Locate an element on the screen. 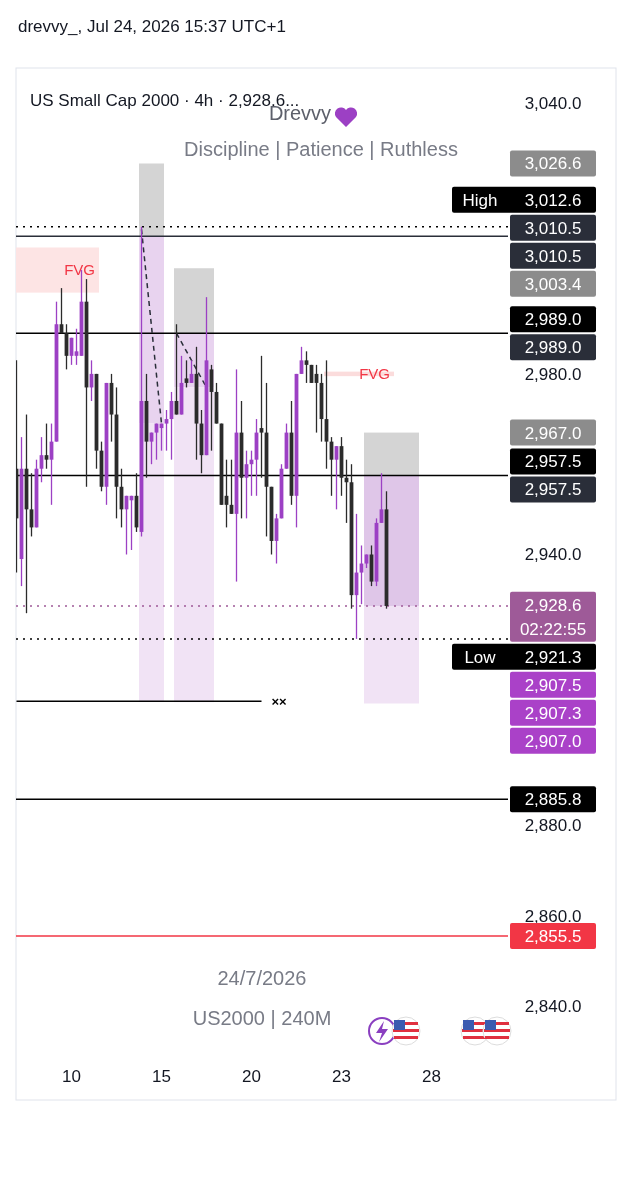  text: 3,010.5 is located at coordinates (553, 256).